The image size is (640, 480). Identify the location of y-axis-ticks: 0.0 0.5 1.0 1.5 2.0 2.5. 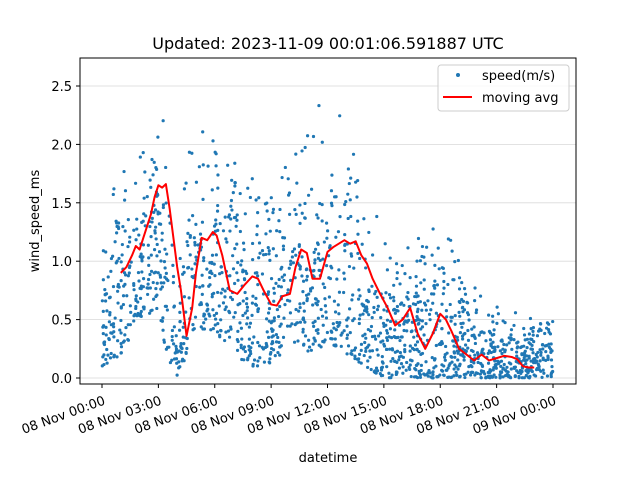
(65, 233).